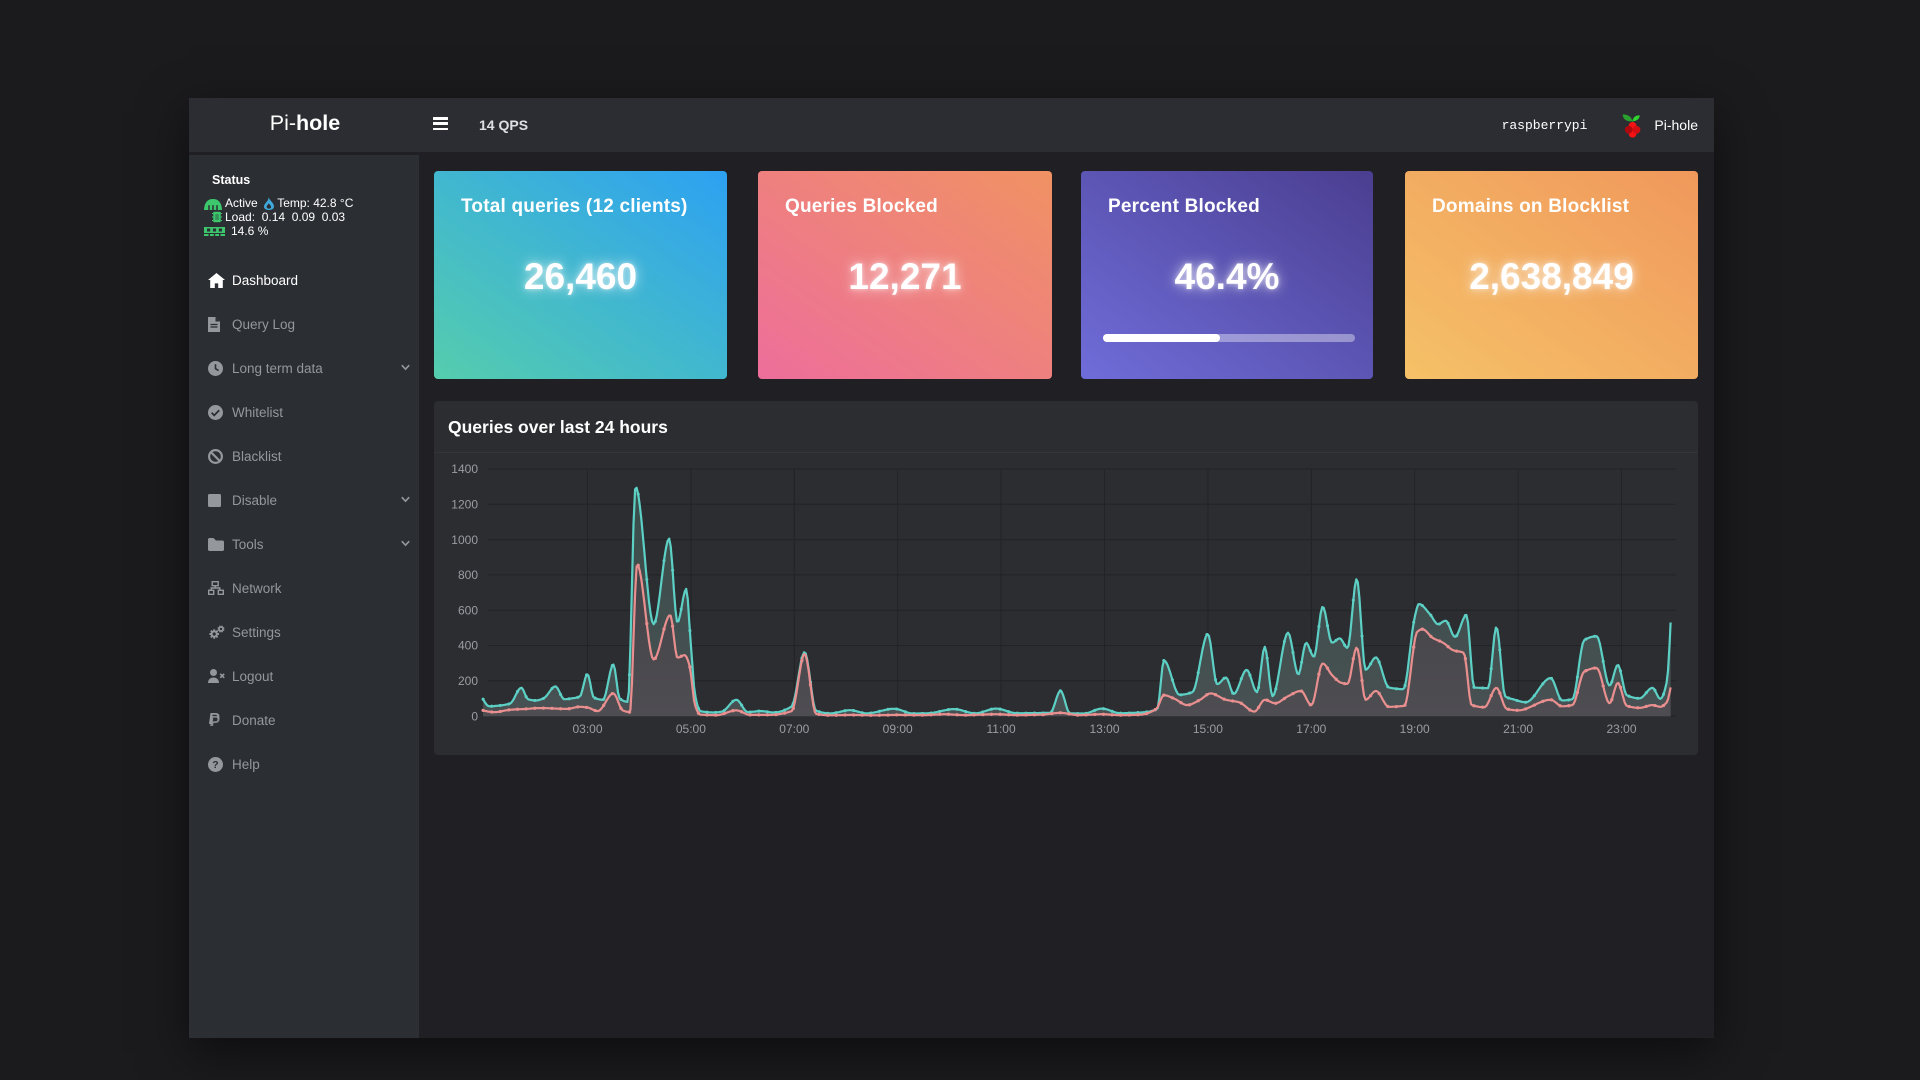  What do you see at coordinates (464, 540) in the screenshot?
I see `svg-text: 1000` at bounding box center [464, 540].